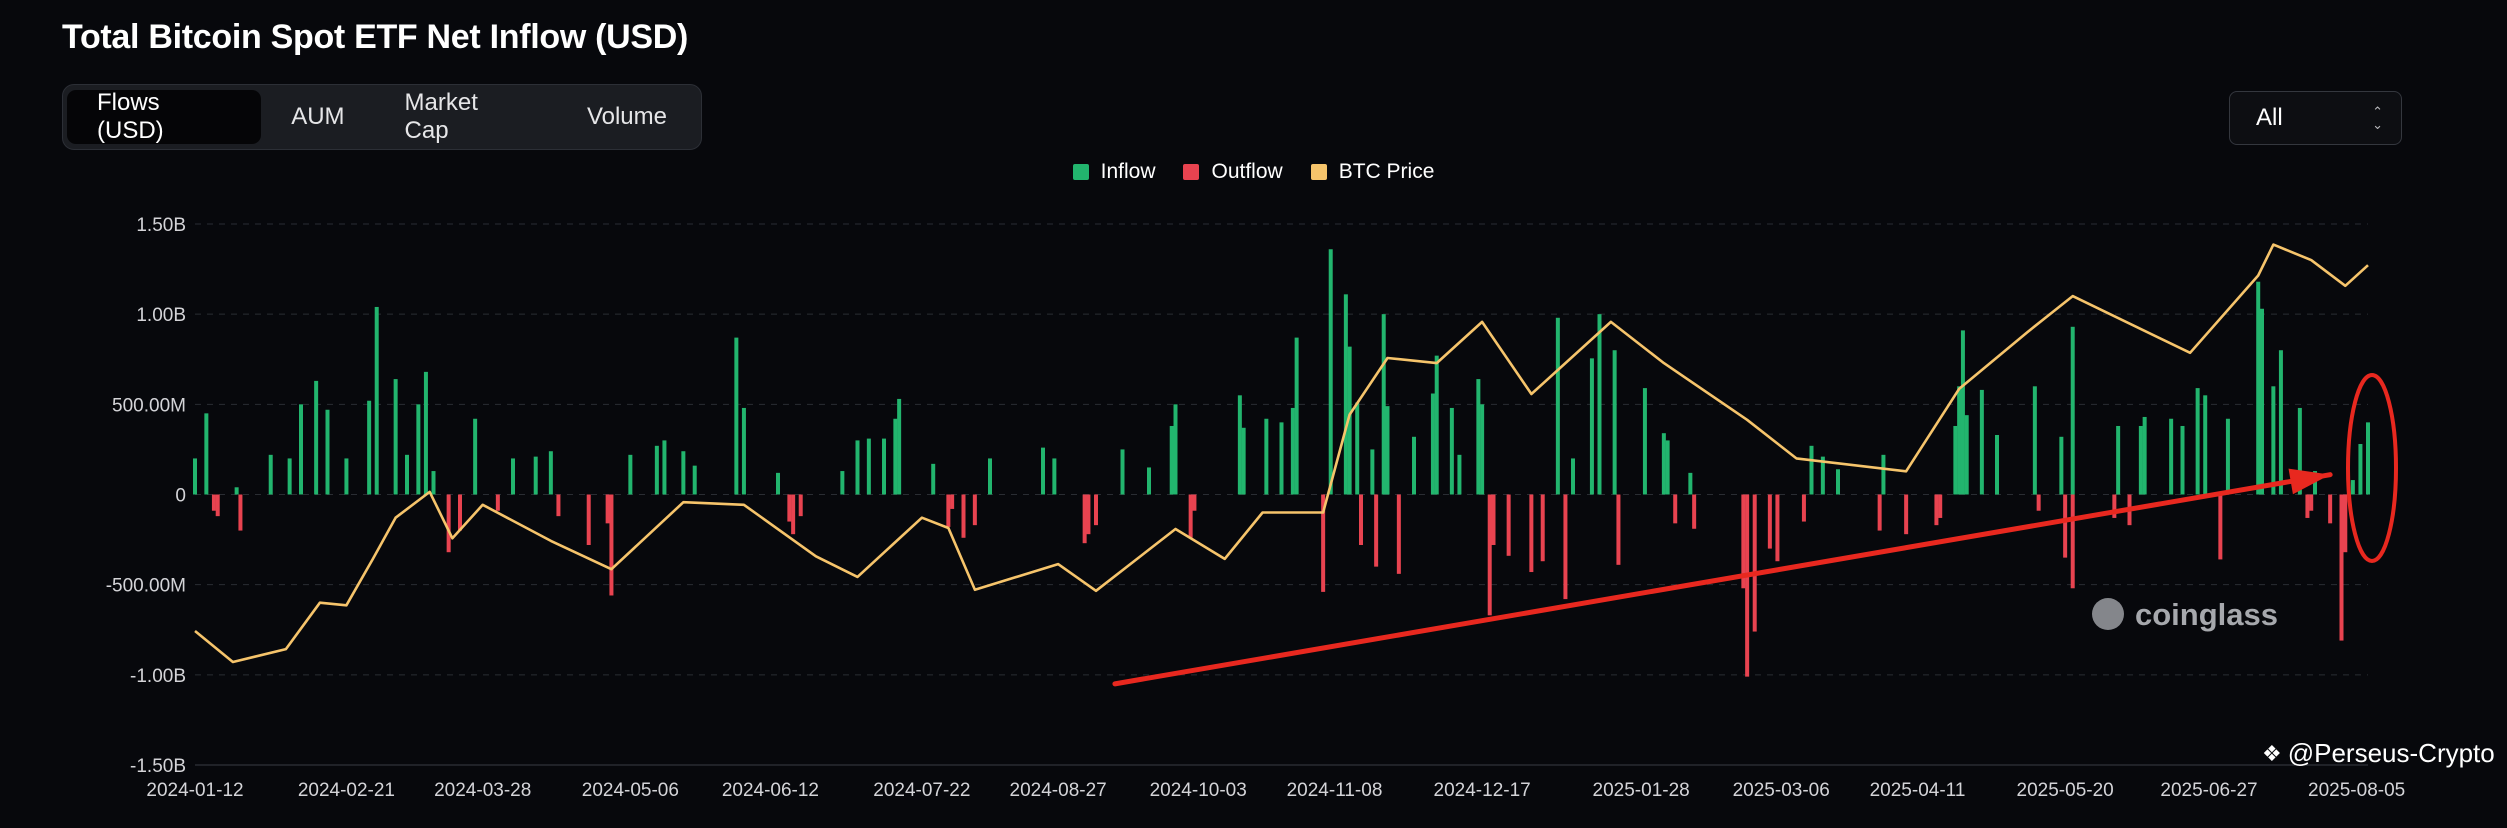  I want to click on tab-flows: Flows (USD), so click(164, 116).